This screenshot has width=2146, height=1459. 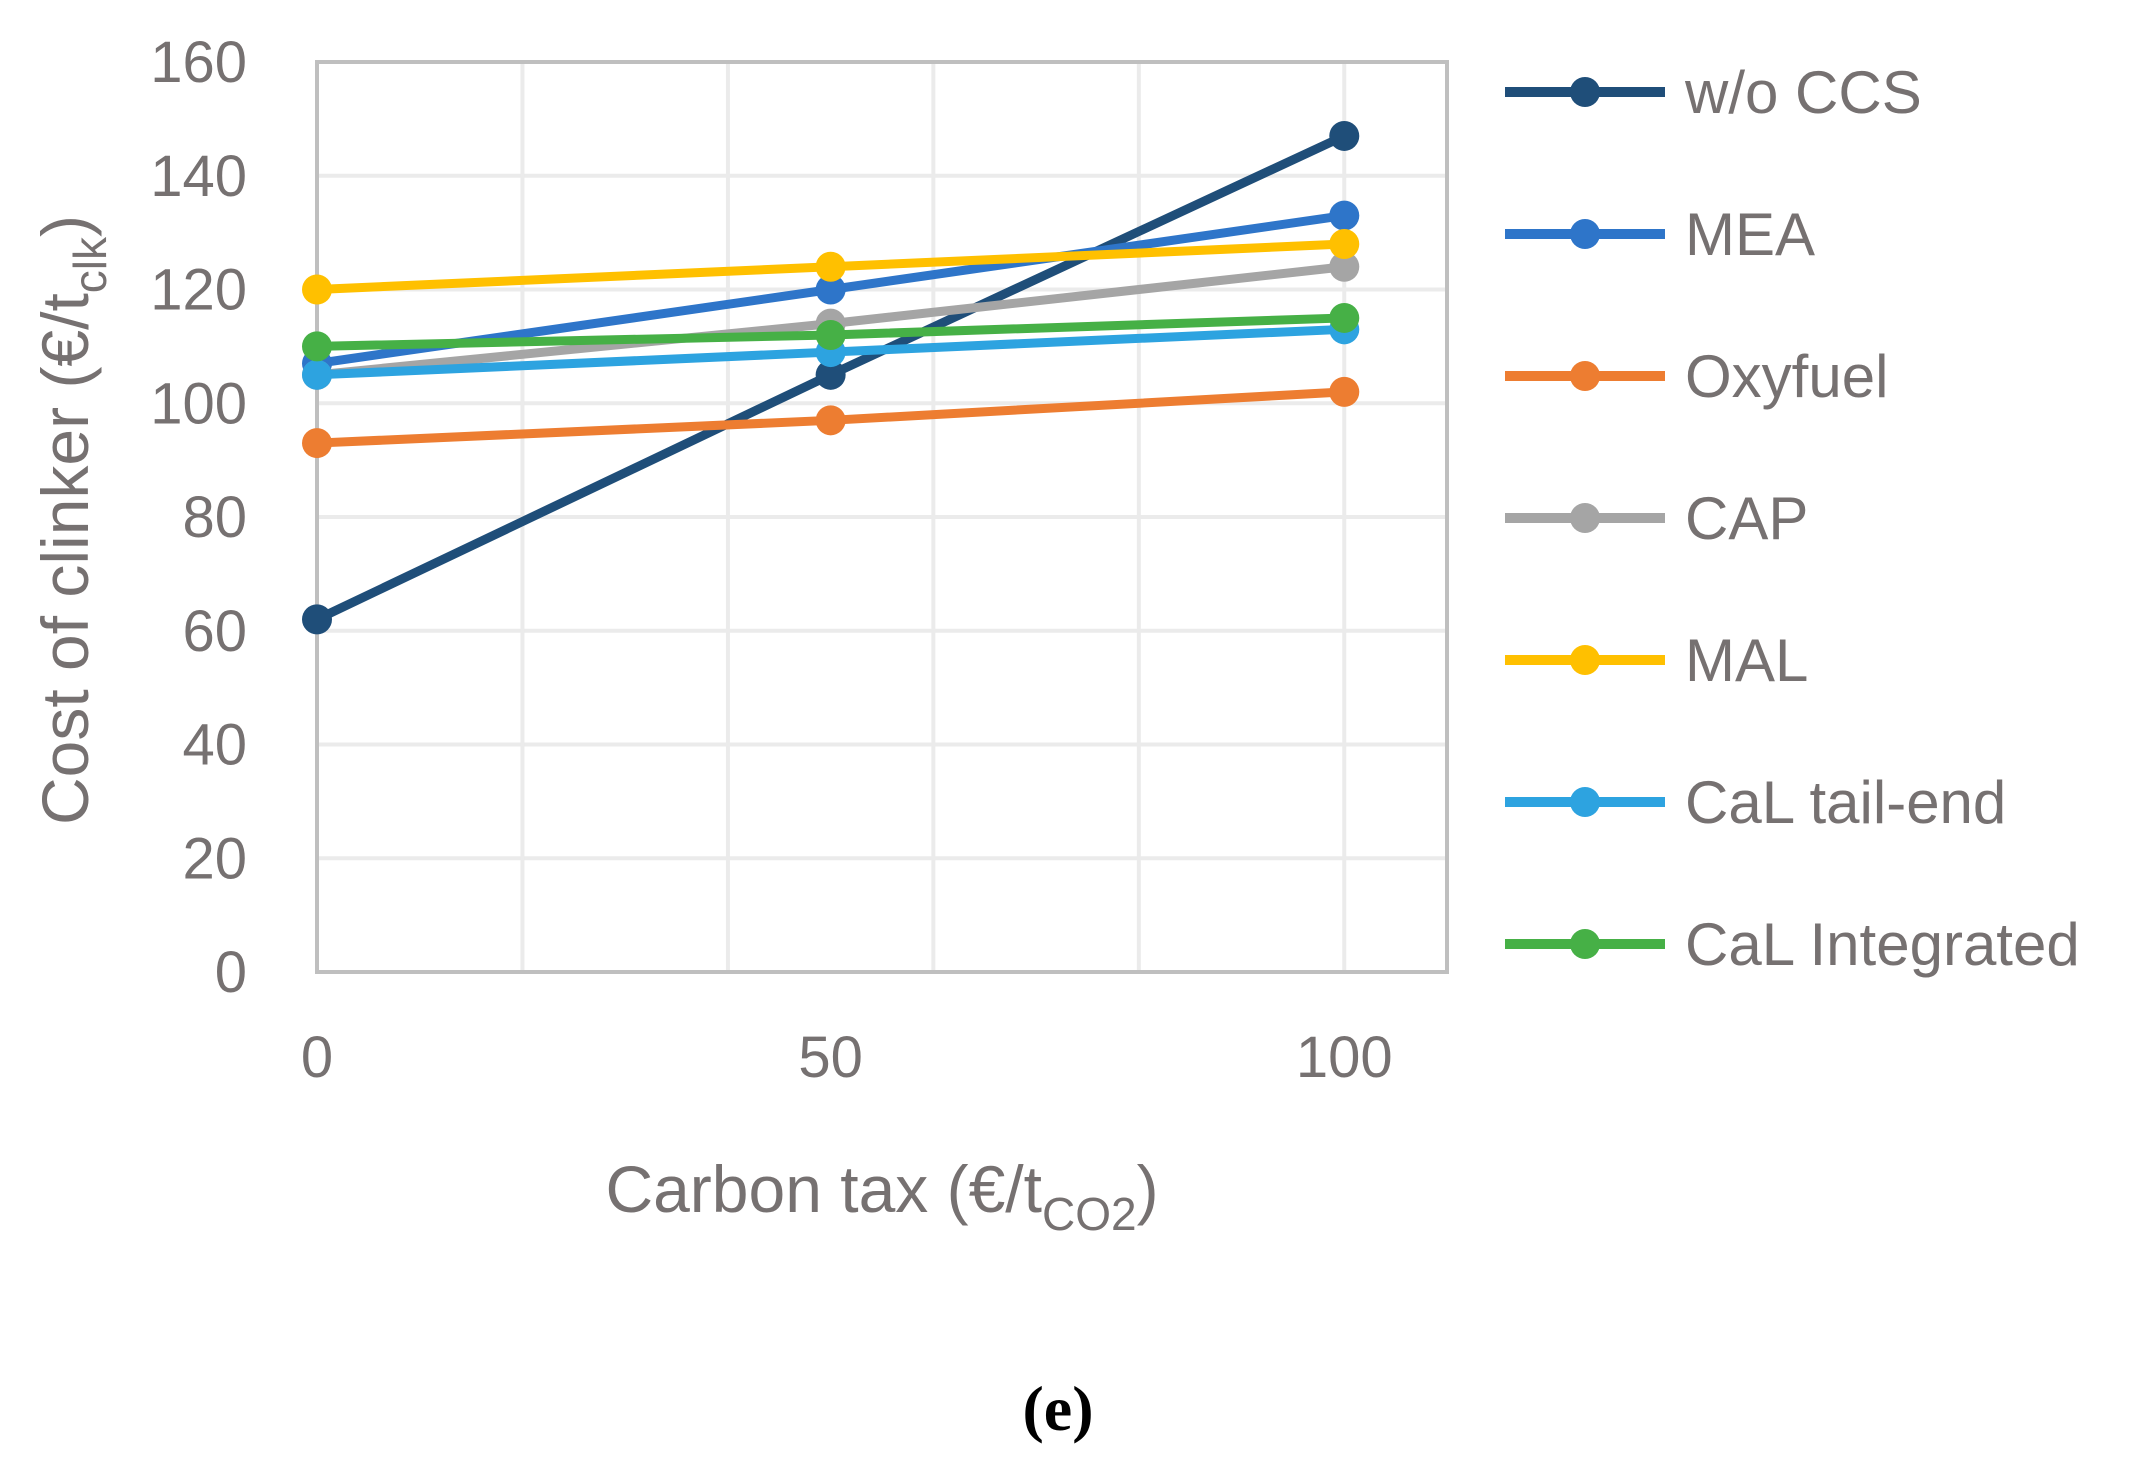 I want to click on legend-item: MEA, so click(x=1660, y=234).